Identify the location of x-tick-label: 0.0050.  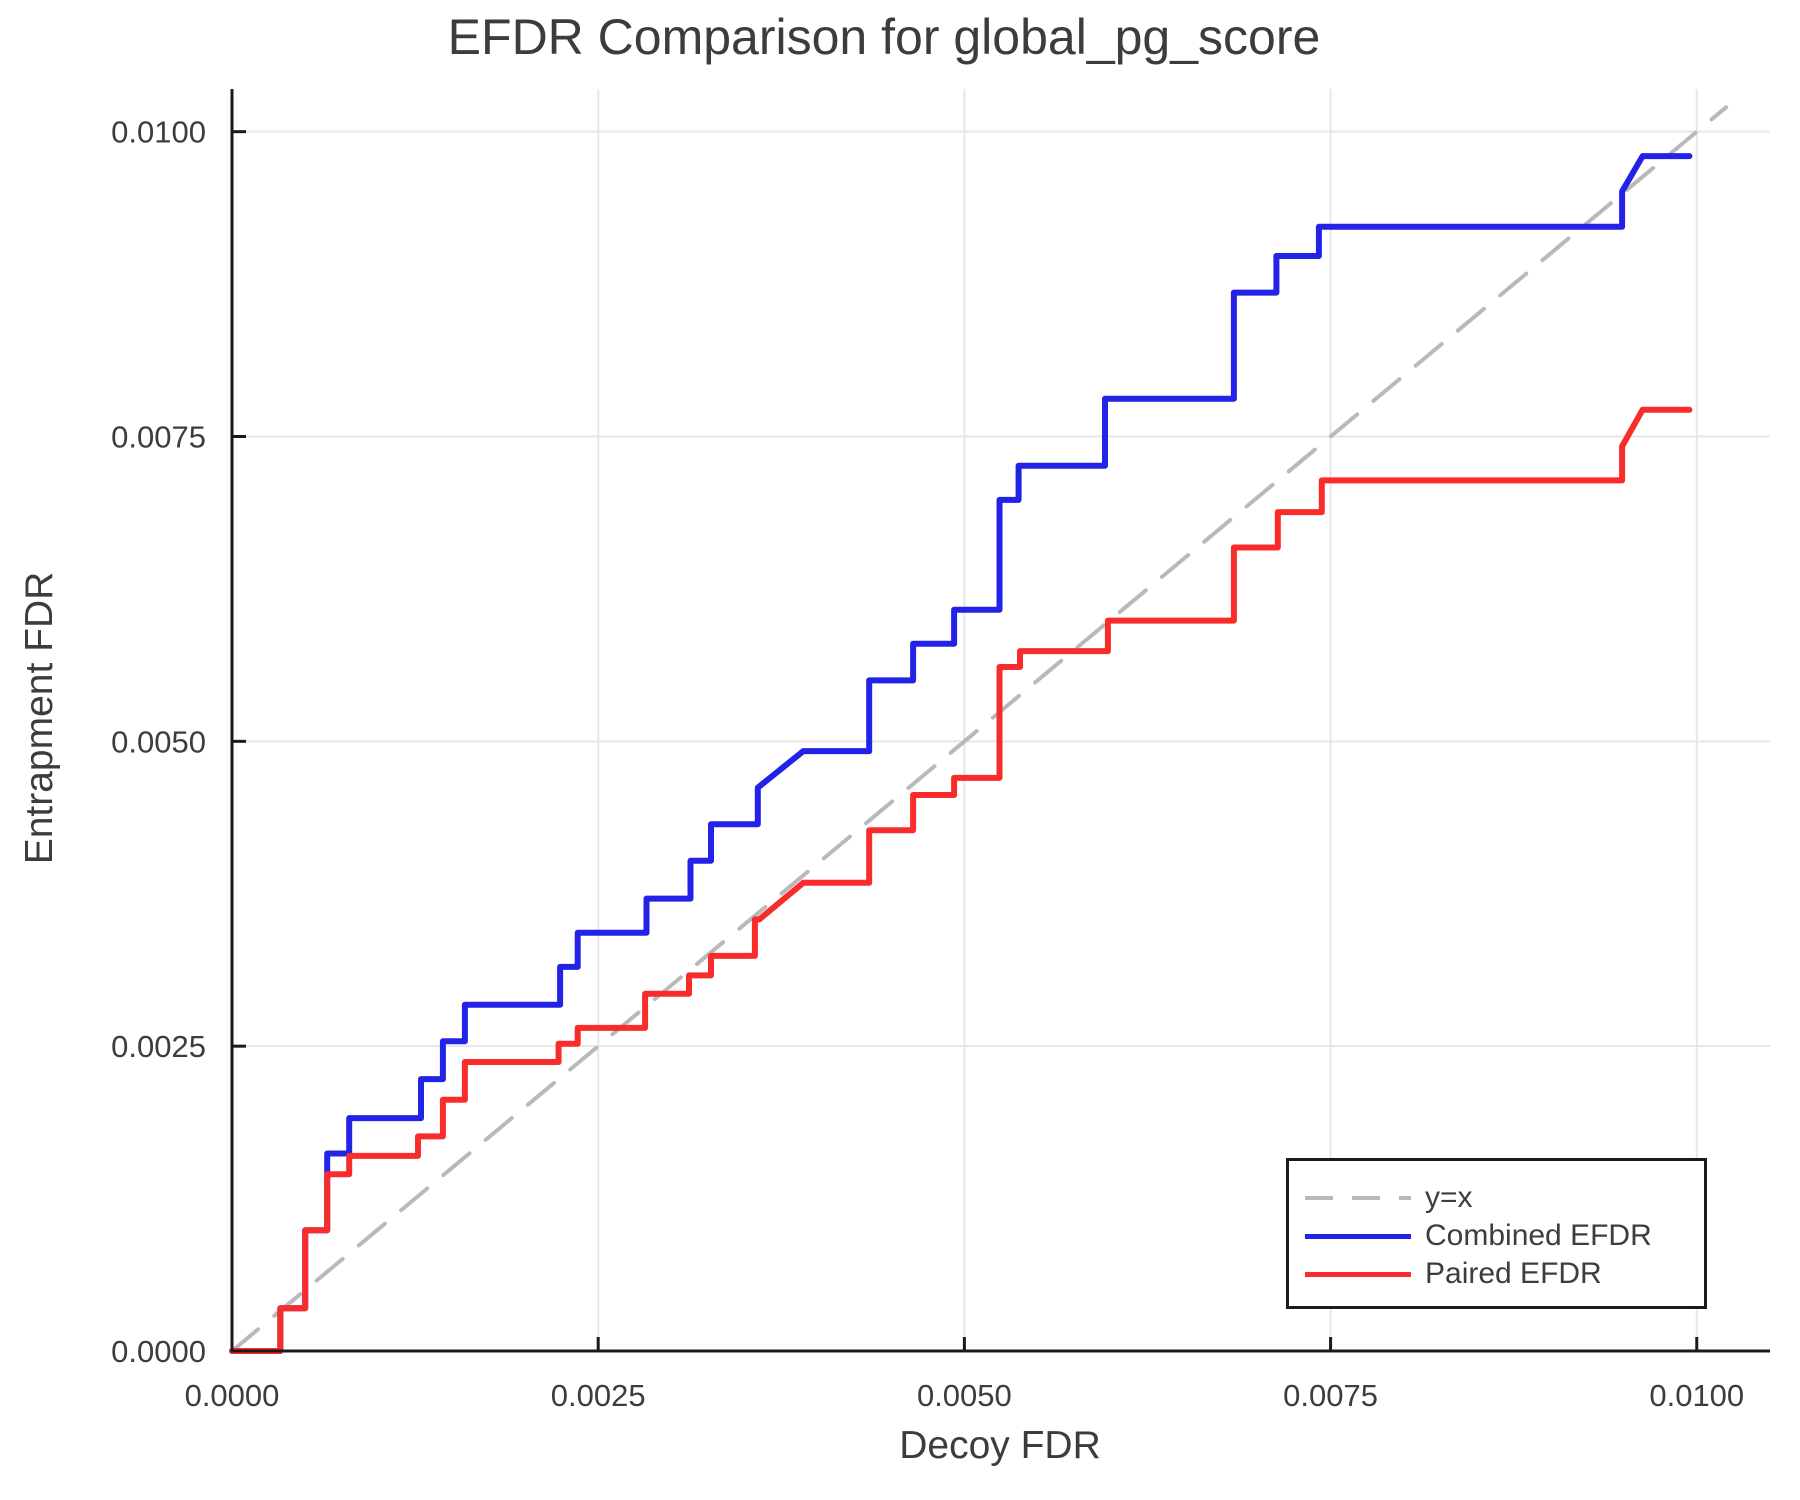
(964, 1395).